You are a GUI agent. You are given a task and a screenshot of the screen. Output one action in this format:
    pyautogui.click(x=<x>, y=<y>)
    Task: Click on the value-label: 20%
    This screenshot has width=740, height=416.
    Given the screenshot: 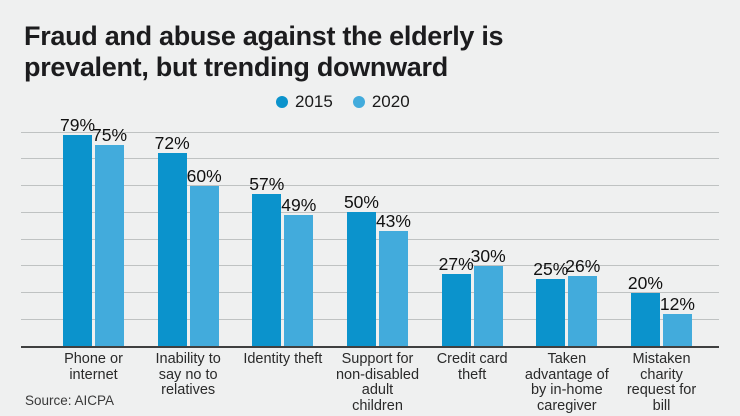 What is the action you would take?
    pyautogui.click(x=645, y=282)
    